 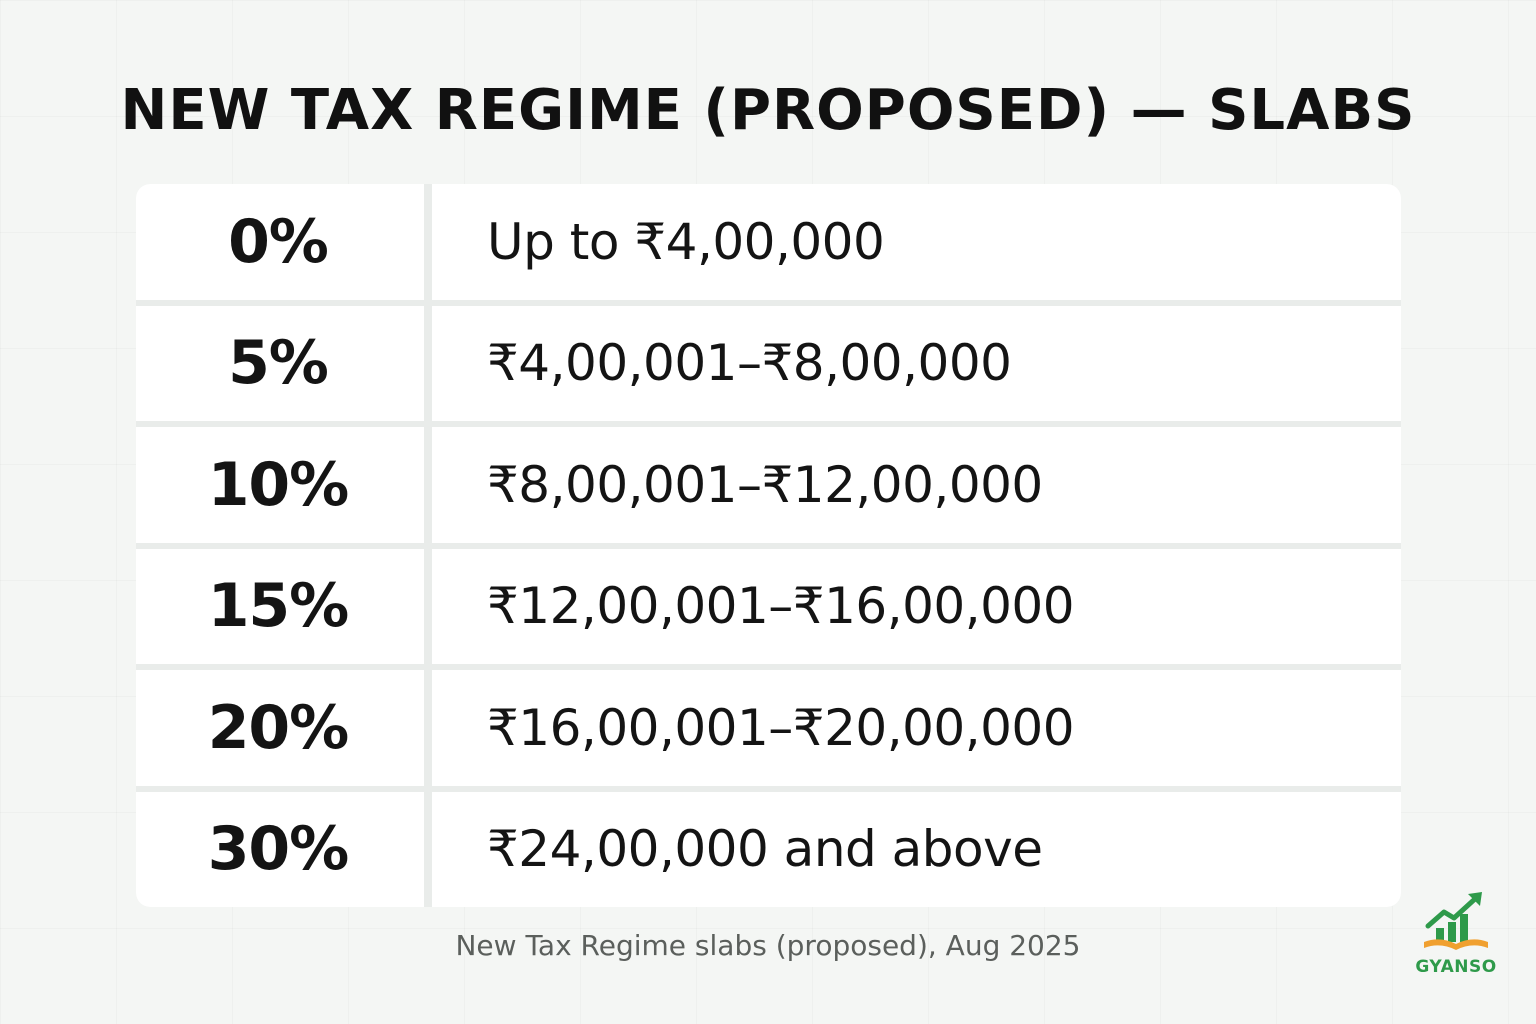 I want to click on income-range-cell: ₹8,00,001–₹12,00,000, so click(x=916, y=485).